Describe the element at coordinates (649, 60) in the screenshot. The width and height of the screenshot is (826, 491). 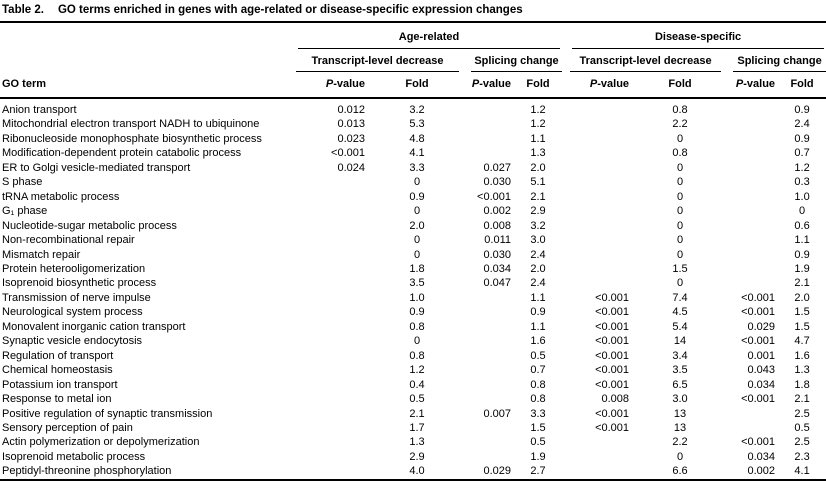
I see `subgroup-header-disease-transcript: Transcript-level decrease` at that location.